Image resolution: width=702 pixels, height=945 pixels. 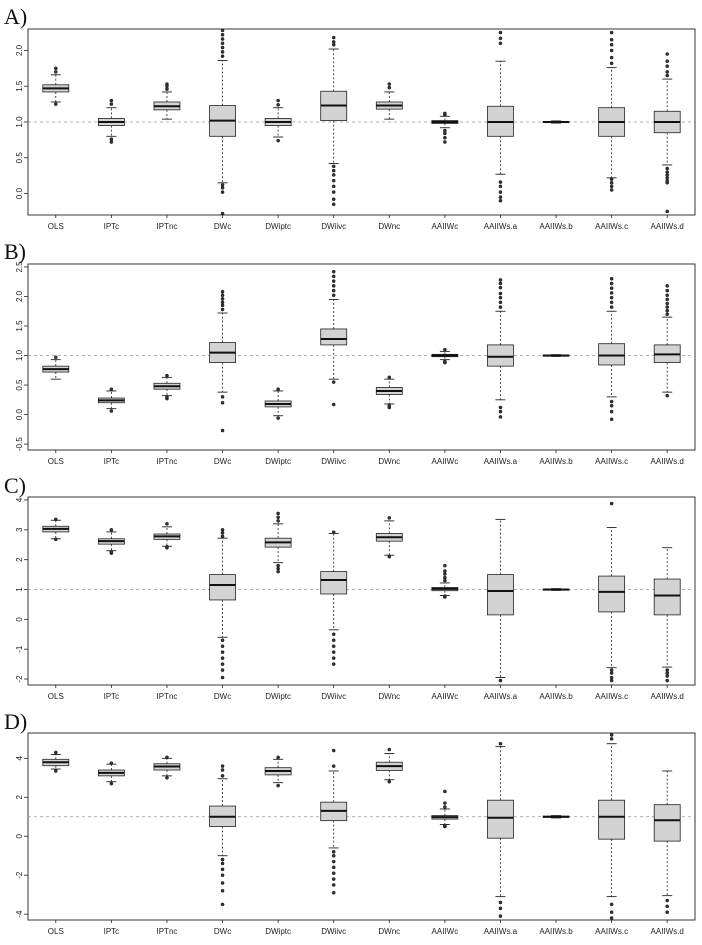 I want to click on y-tick-label: 0, so click(x=19, y=619).